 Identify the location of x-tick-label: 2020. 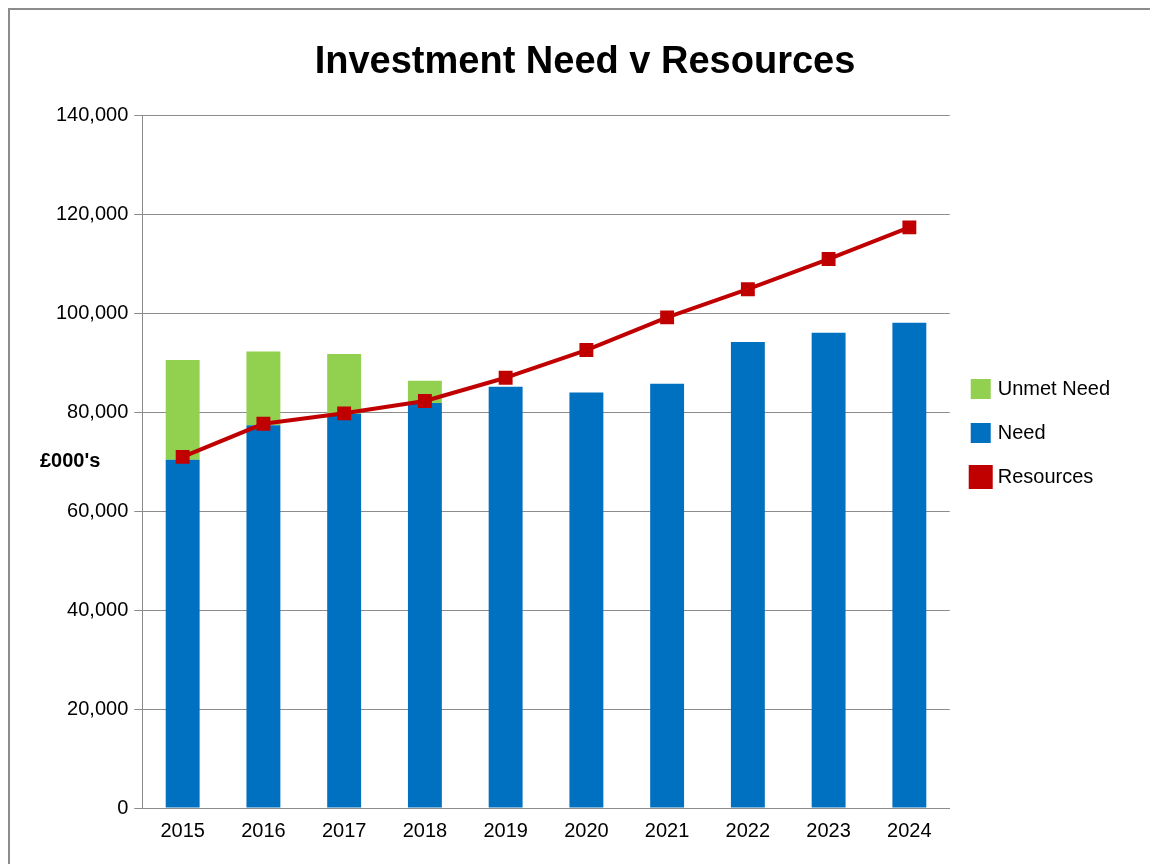
(586, 829).